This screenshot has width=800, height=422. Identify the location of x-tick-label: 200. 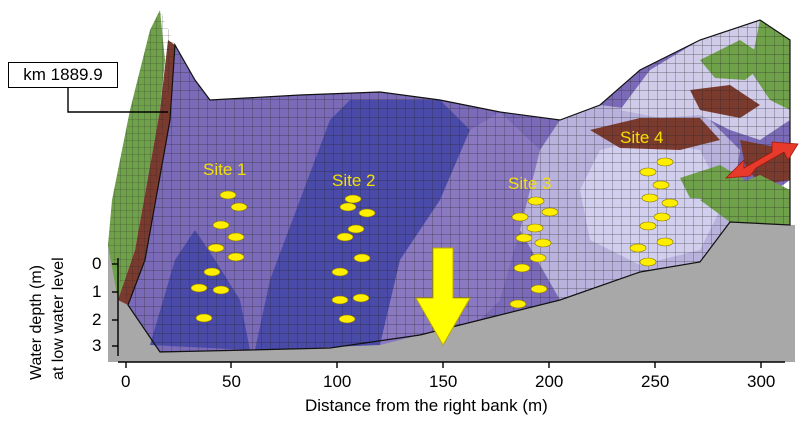
(549, 381).